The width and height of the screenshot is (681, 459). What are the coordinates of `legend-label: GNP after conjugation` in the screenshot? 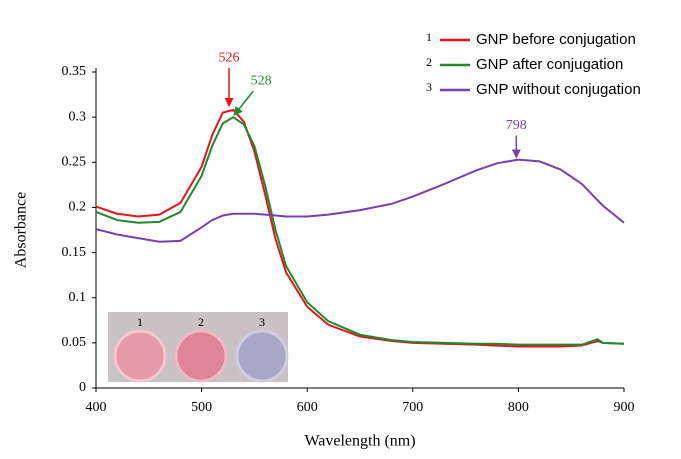 It's located at (549, 64).